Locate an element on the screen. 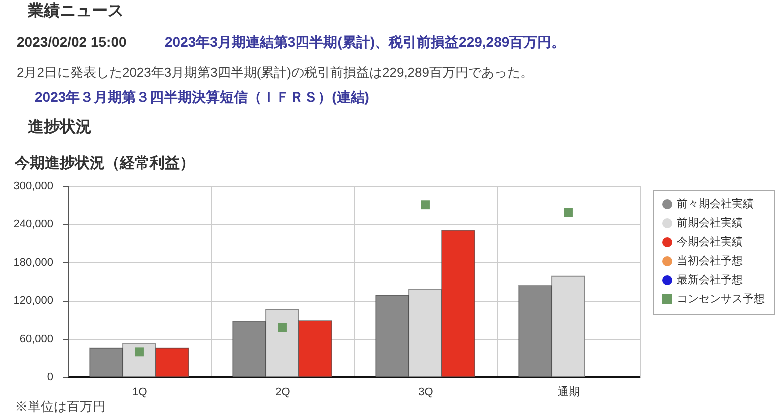  x-tick-label: 1Q is located at coordinates (140, 392).